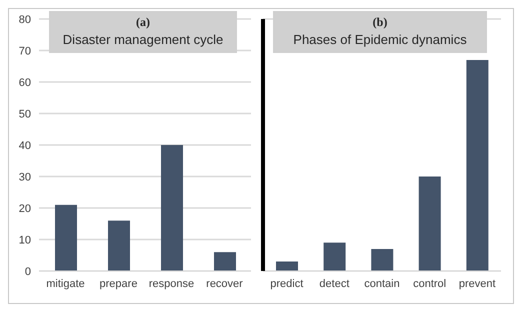 This screenshot has height=313, width=520. I want to click on text: Disaster management cycle, so click(143, 39).